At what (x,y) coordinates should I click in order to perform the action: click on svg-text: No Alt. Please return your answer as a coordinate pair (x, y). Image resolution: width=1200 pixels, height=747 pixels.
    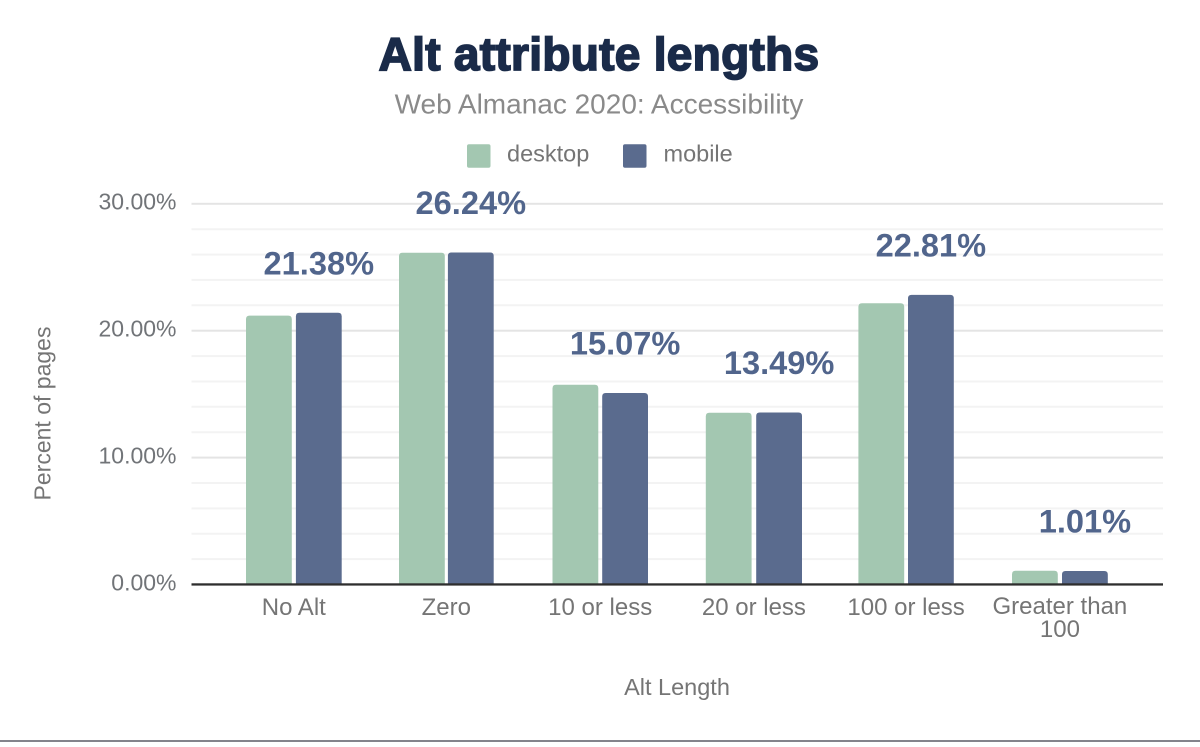
    Looking at the image, I should click on (294, 607).